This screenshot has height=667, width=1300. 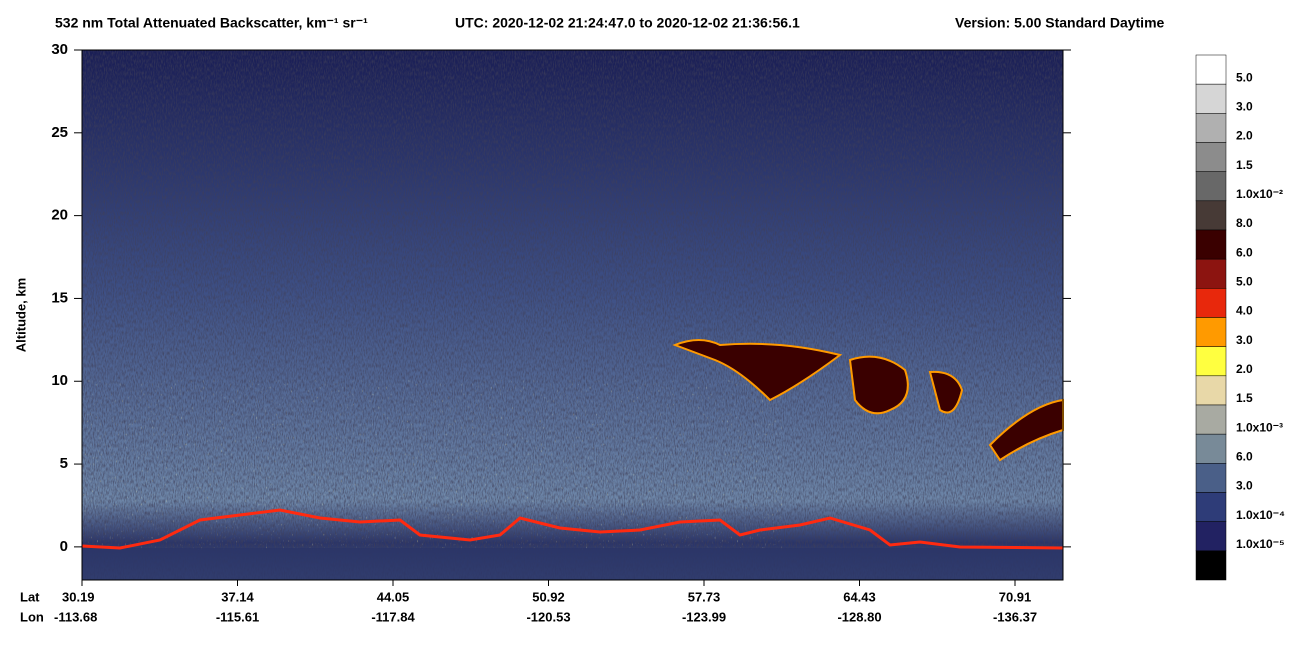 I want to click on lon-label: -117.84, so click(x=393, y=616).